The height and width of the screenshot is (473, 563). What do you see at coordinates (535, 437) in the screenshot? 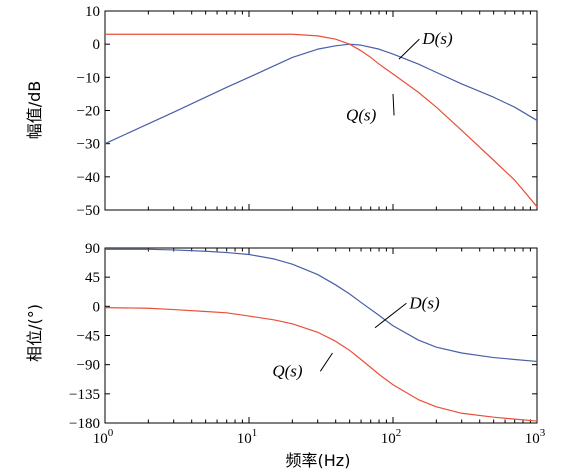
I see `x-tick-label: 10³` at bounding box center [535, 437].